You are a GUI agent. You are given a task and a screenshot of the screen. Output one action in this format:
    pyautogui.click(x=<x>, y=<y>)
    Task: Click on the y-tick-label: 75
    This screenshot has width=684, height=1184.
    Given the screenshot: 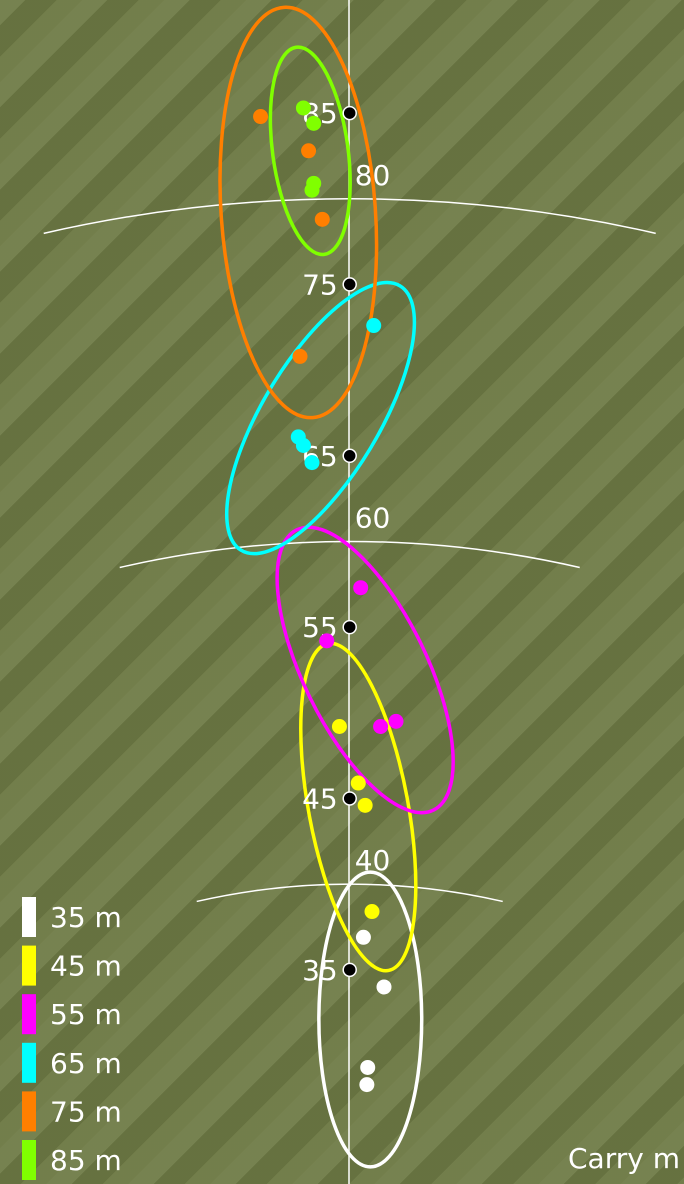 What is the action you would take?
    pyautogui.click(x=320, y=284)
    